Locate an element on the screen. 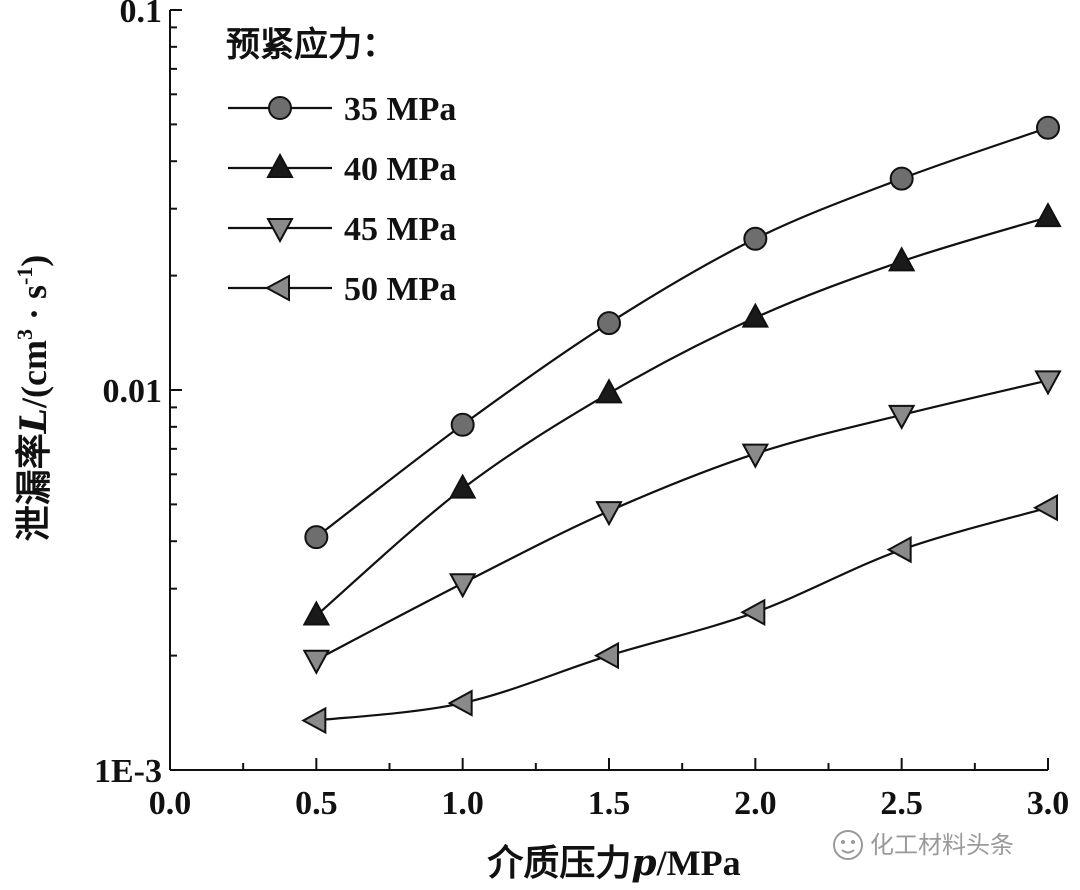  x-axis-title-prefix: 介质压力 is located at coordinates (559, 863).